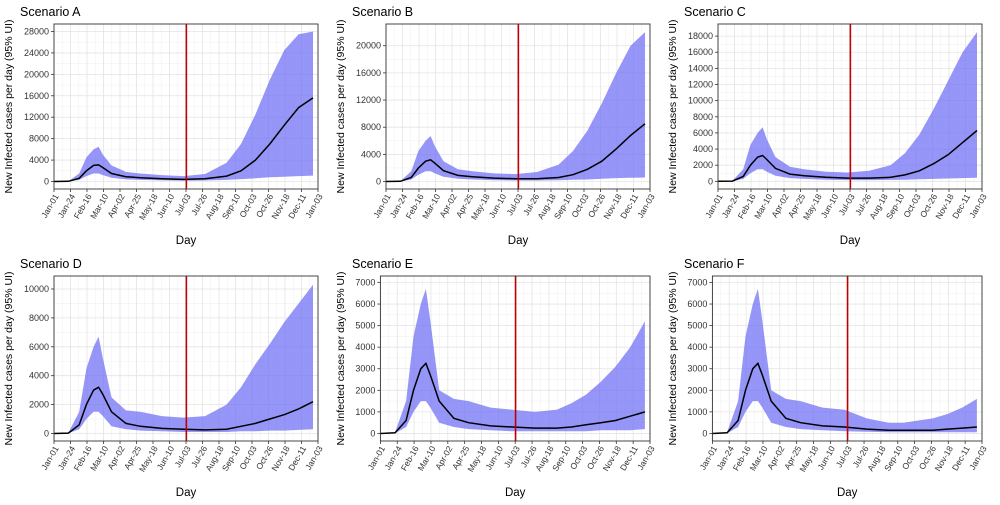  Describe the element at coordinates (700, 68) in the screenshot. I see `y-tick-label: 14000` at that location.